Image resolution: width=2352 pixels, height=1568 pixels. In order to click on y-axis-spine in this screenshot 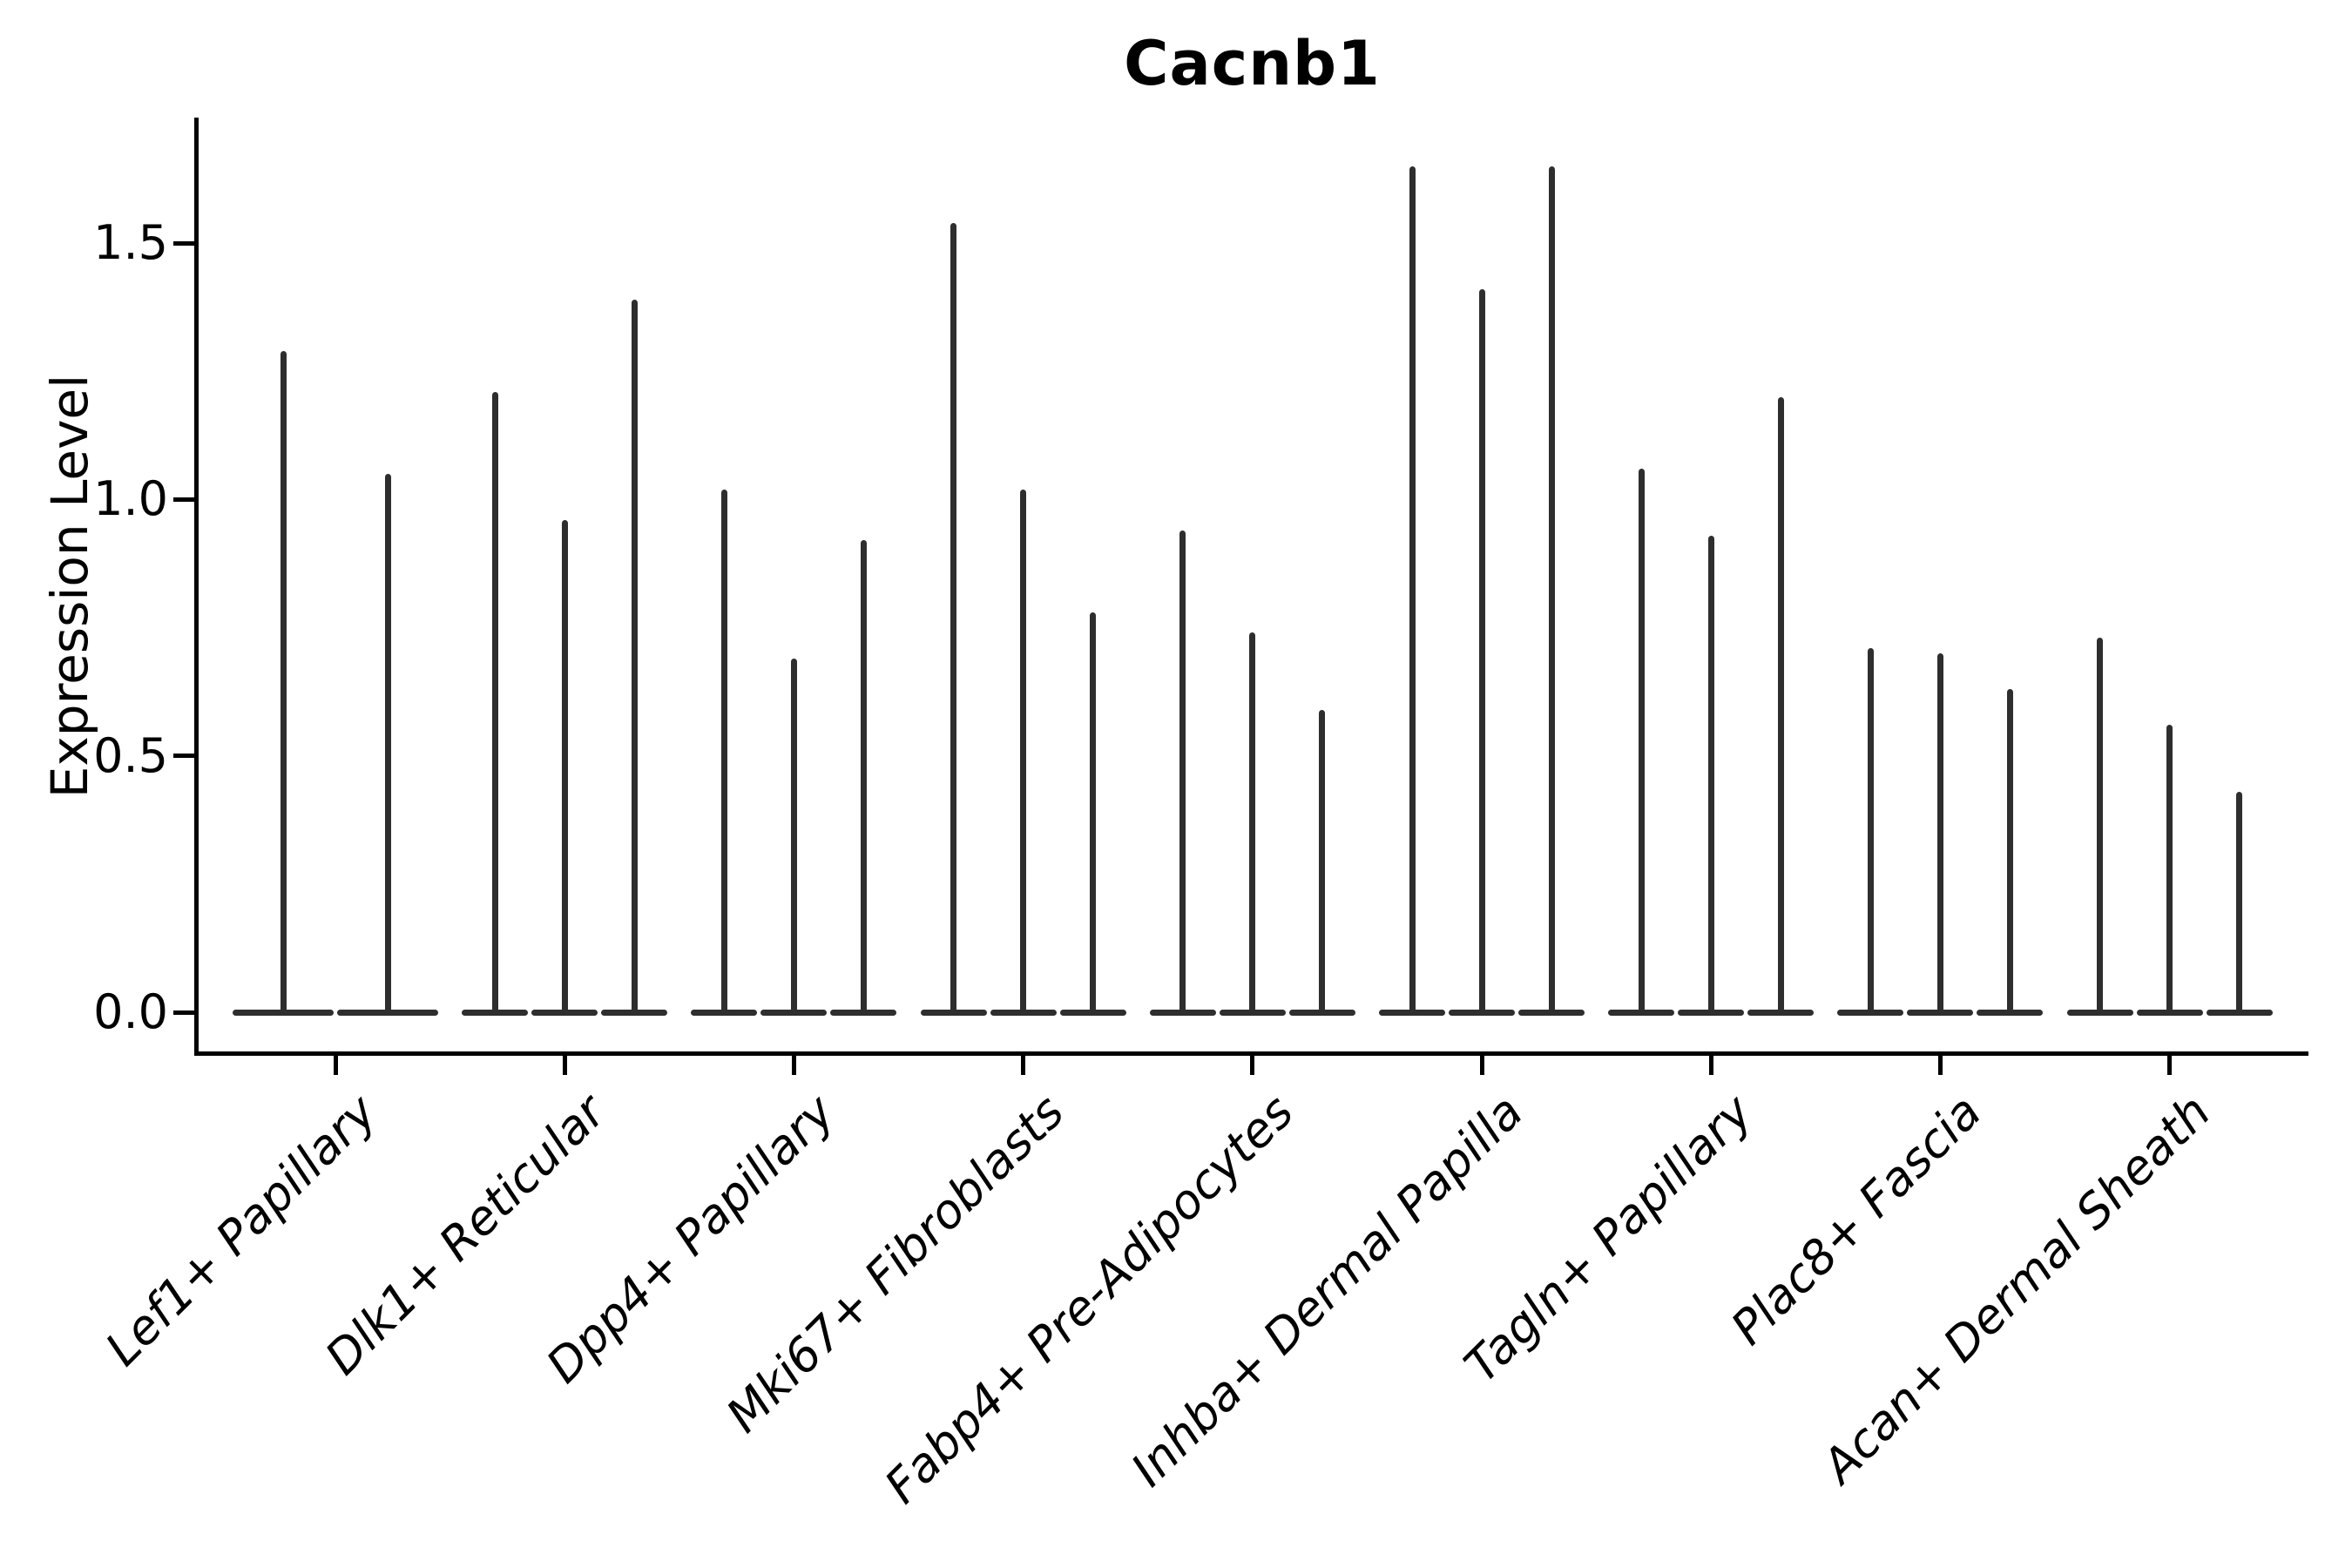, I will do `click(196, 587)`.